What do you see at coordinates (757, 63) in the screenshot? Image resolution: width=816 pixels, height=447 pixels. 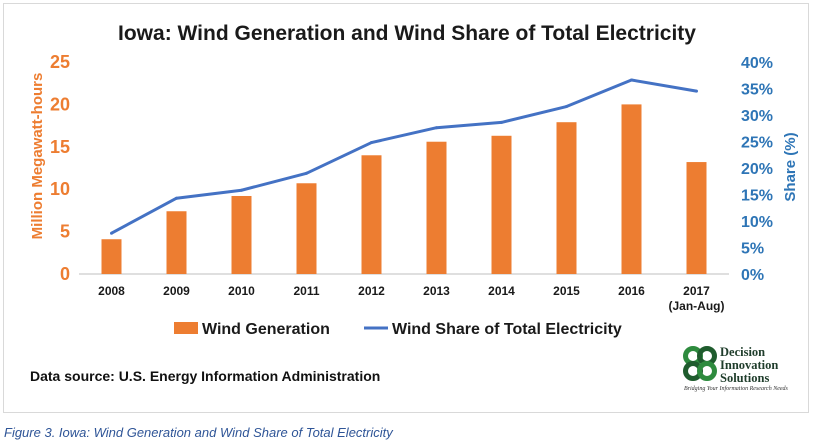 I see `y-tick-right: 40%` at bounding box center [757, 63].